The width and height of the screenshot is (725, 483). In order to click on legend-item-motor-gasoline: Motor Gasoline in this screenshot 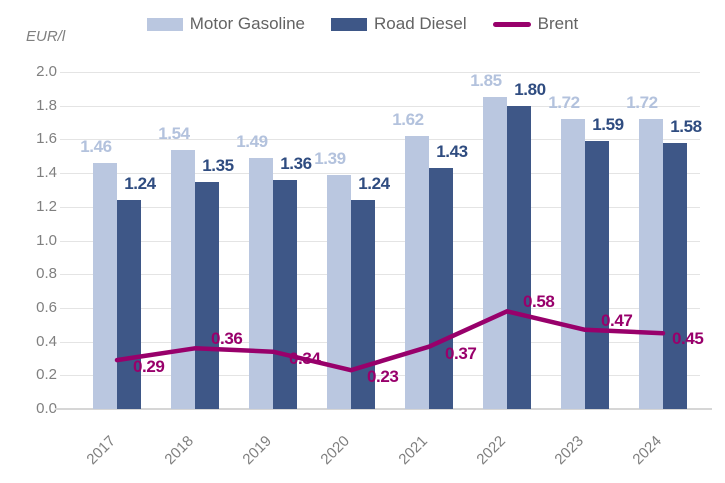, I will do `click(226, 24)`.